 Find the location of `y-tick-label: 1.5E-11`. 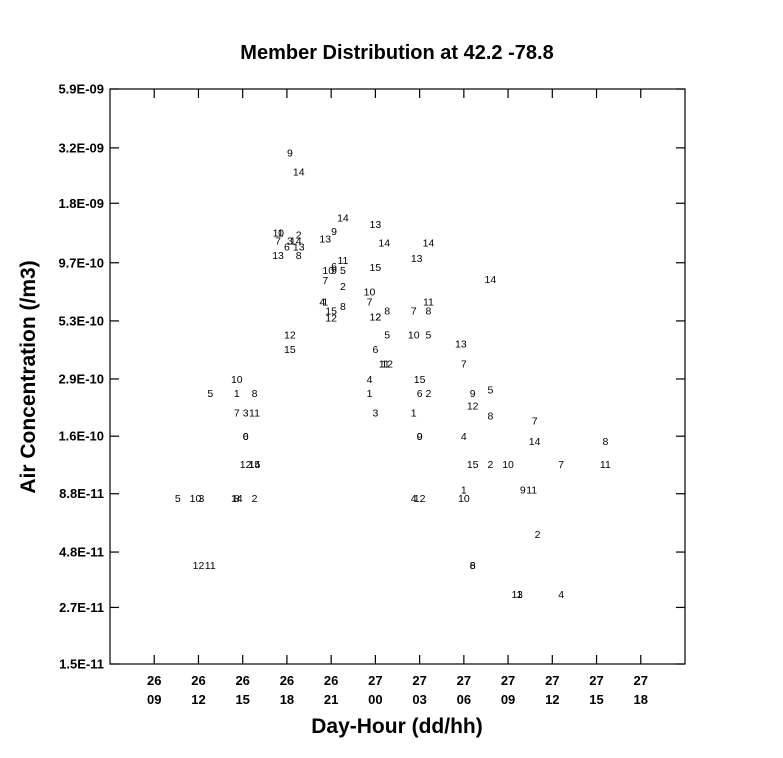

y-tick-label: 1.5E-11 is located at coordinates (81, 664).